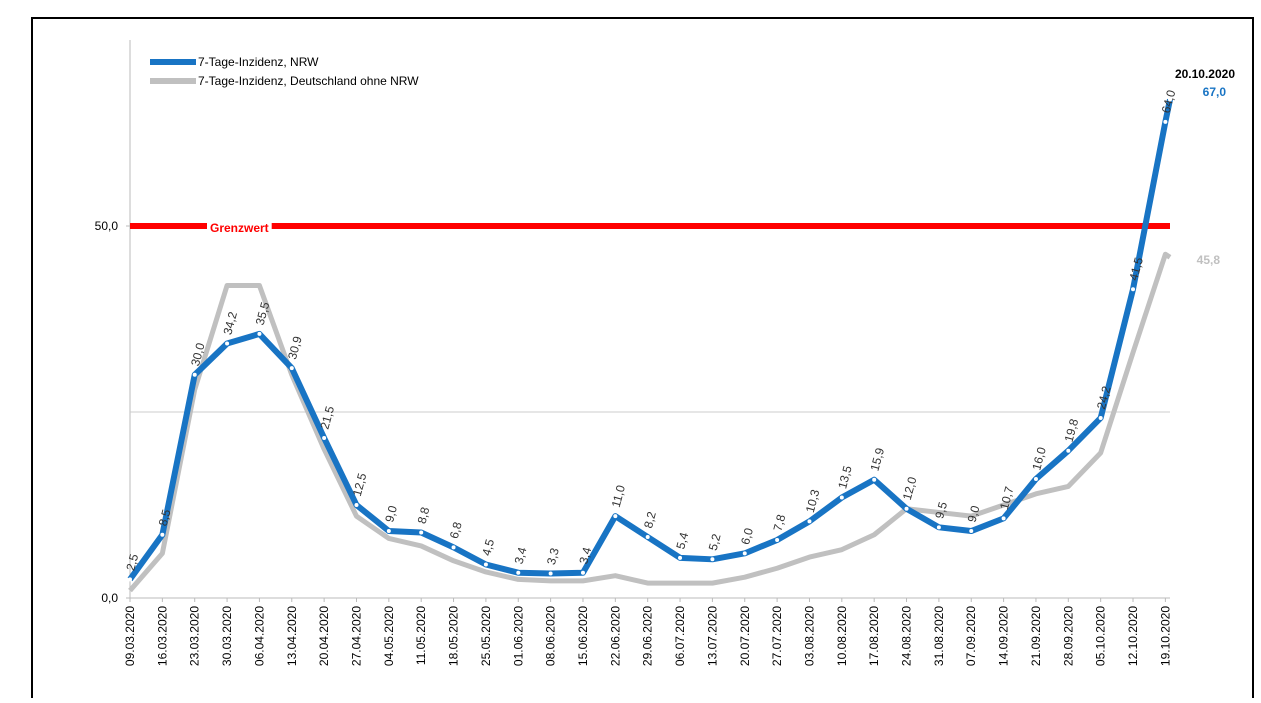 The width and height of the screenshot is (1261, 703). Describe the element at coordinates (1004, 636) in the screenshot. I see `x-tick-label: 14.09.2020` at that location.